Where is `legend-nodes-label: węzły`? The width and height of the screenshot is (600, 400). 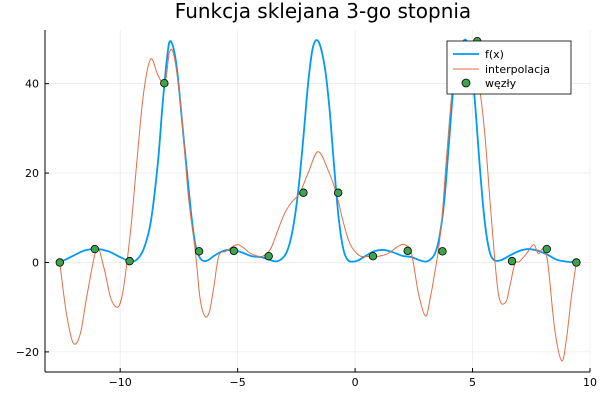
legend-nodes-label: węzły is located at coordinates (501, 83).